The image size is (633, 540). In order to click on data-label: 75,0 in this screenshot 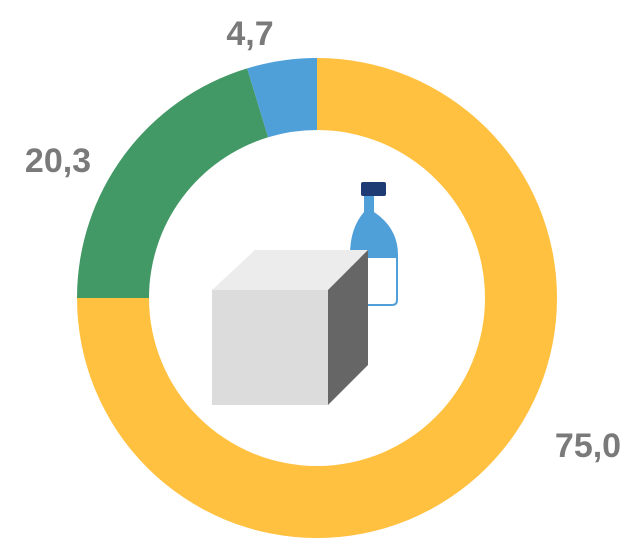, I will do `click(588, 446)`.